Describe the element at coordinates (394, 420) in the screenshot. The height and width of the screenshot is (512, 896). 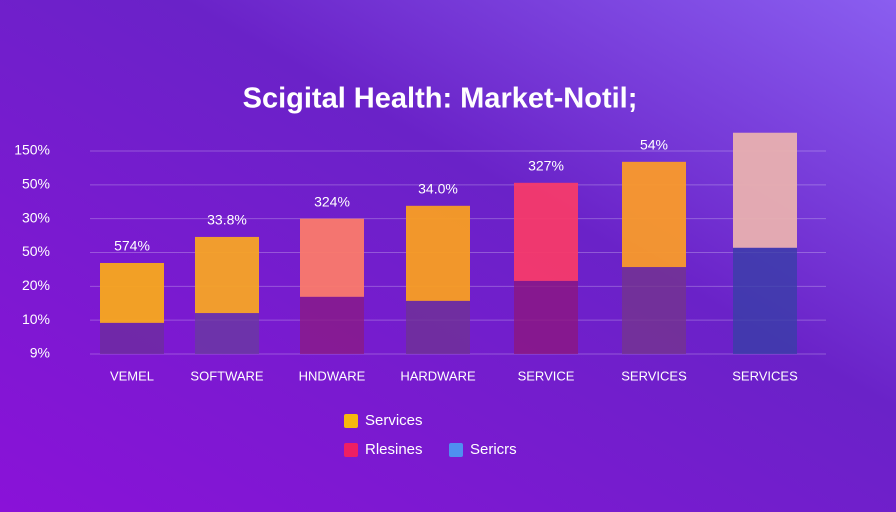
I see `legend-label: Services` at that location.